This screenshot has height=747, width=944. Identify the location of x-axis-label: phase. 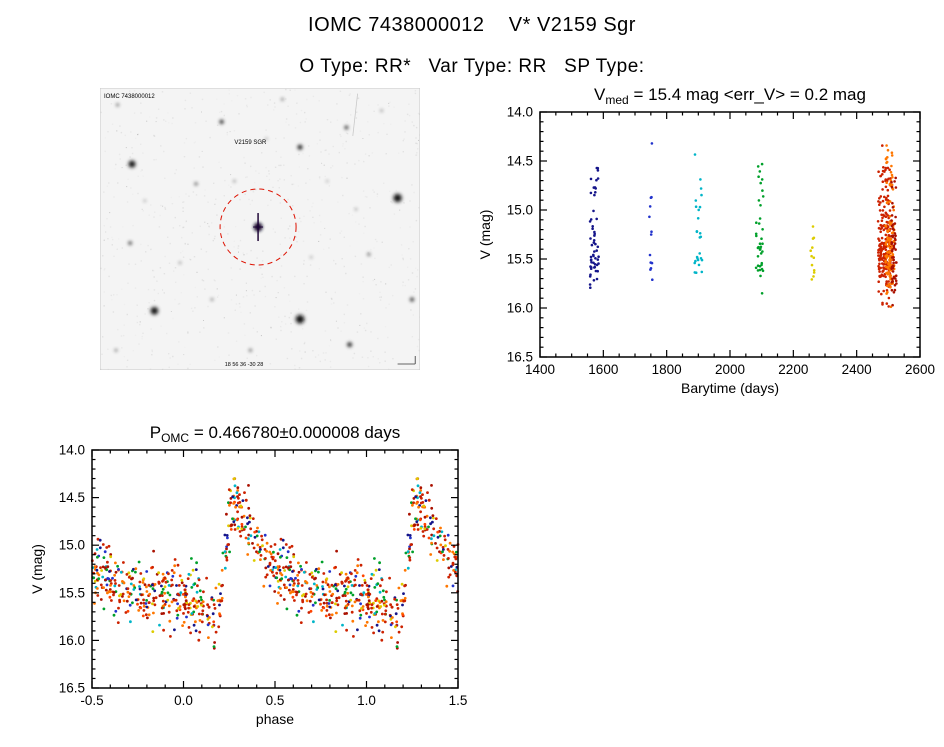
(275, 719).